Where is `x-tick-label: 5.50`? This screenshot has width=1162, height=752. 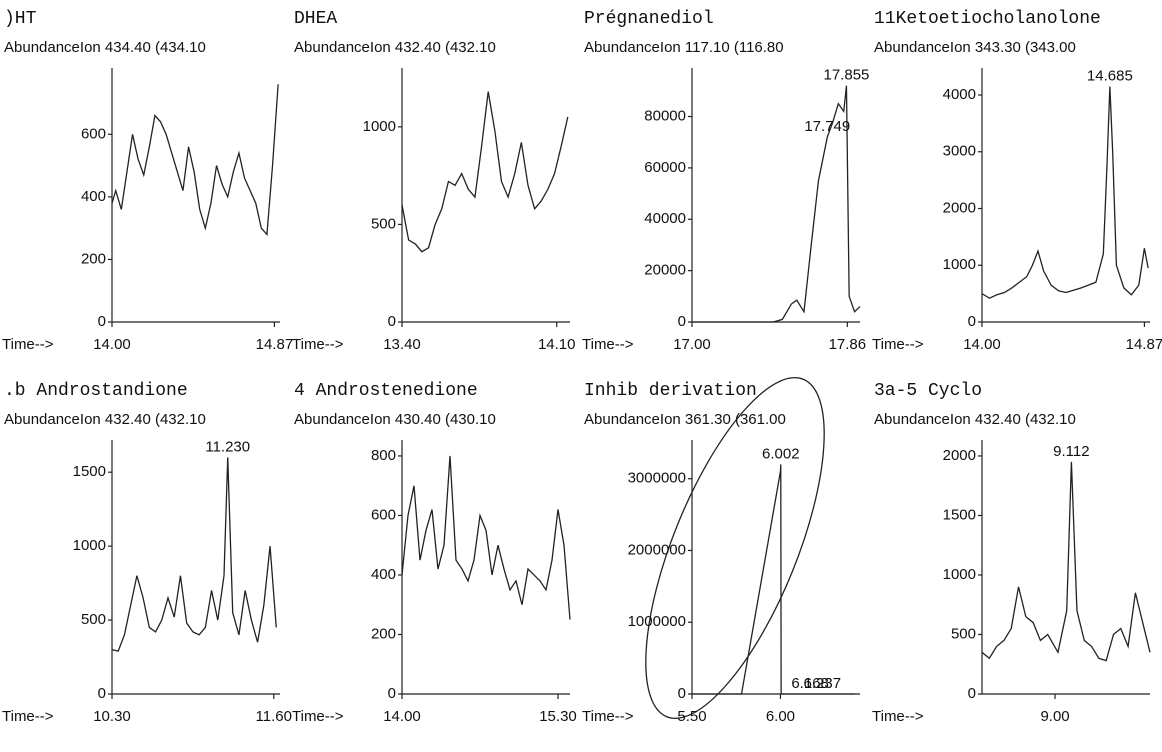
x-tick-label: 5.50 is located at coordinates (691, 716).